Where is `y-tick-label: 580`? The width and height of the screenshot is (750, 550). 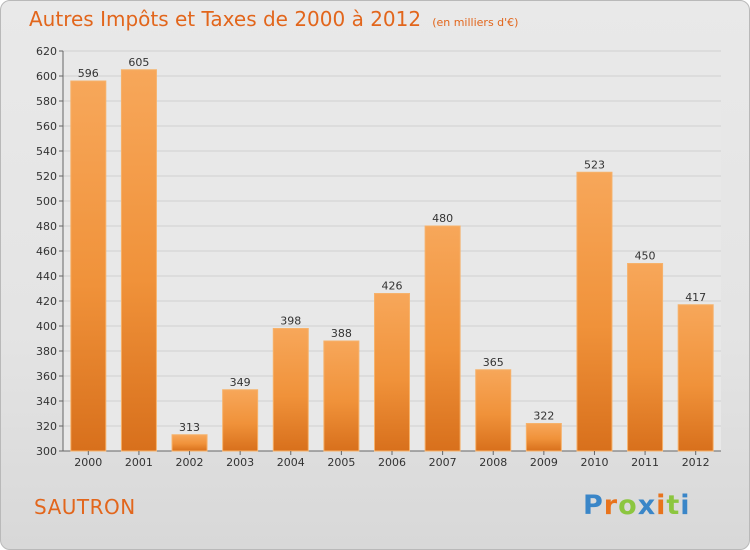
y-tick-label: 580 is located at coordinates (46, 101).